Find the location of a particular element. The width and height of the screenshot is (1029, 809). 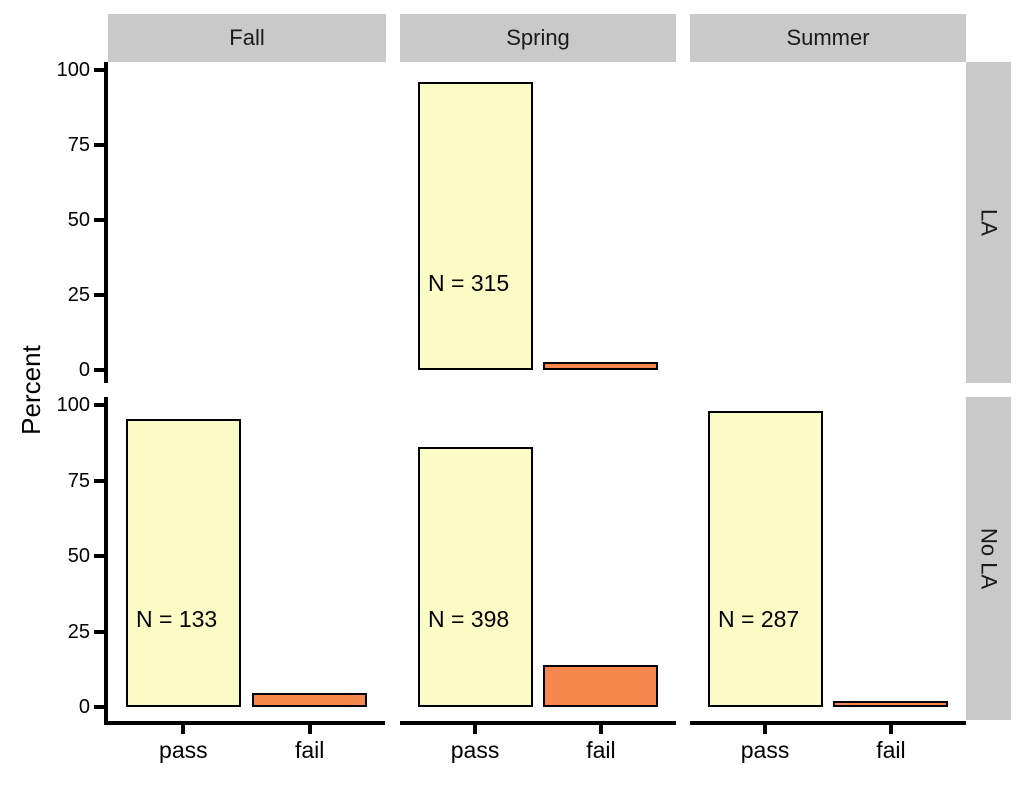

bar-pass-fall-no-la is located at coordinates (183, 563).